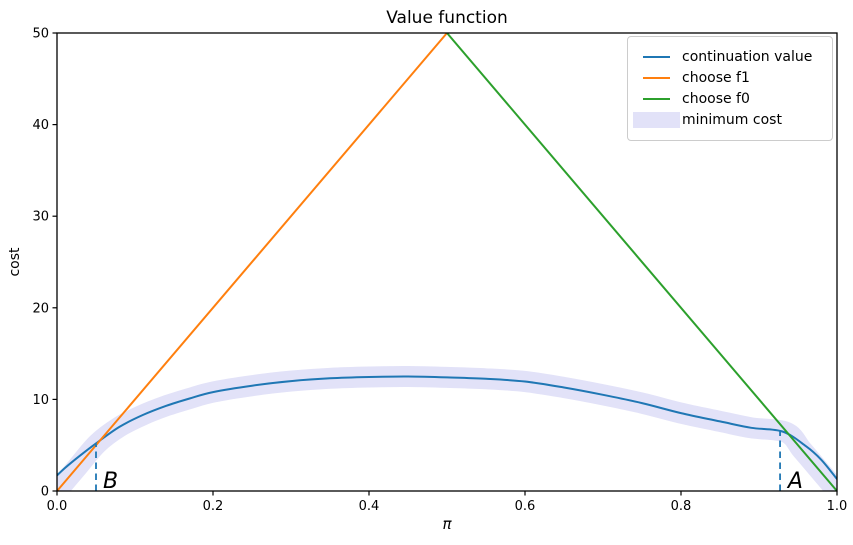 The width and height of the screenshot is (853, 545). Describe the element at coordinates (110, 481) in the screenshot. I see `annotation-b: B` at that location.